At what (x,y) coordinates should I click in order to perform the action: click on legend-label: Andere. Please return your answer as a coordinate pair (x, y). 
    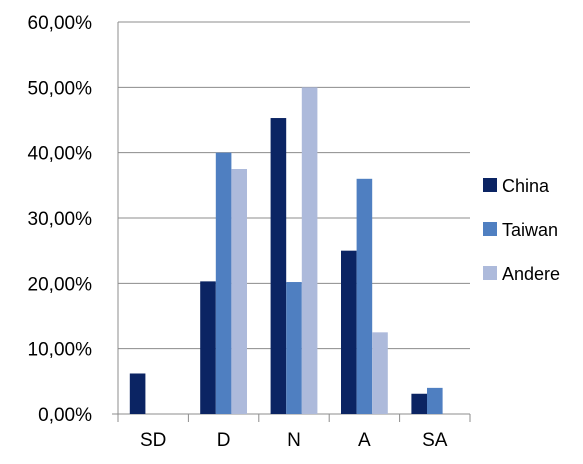
    Looking at the image, I should click on (531, 274).